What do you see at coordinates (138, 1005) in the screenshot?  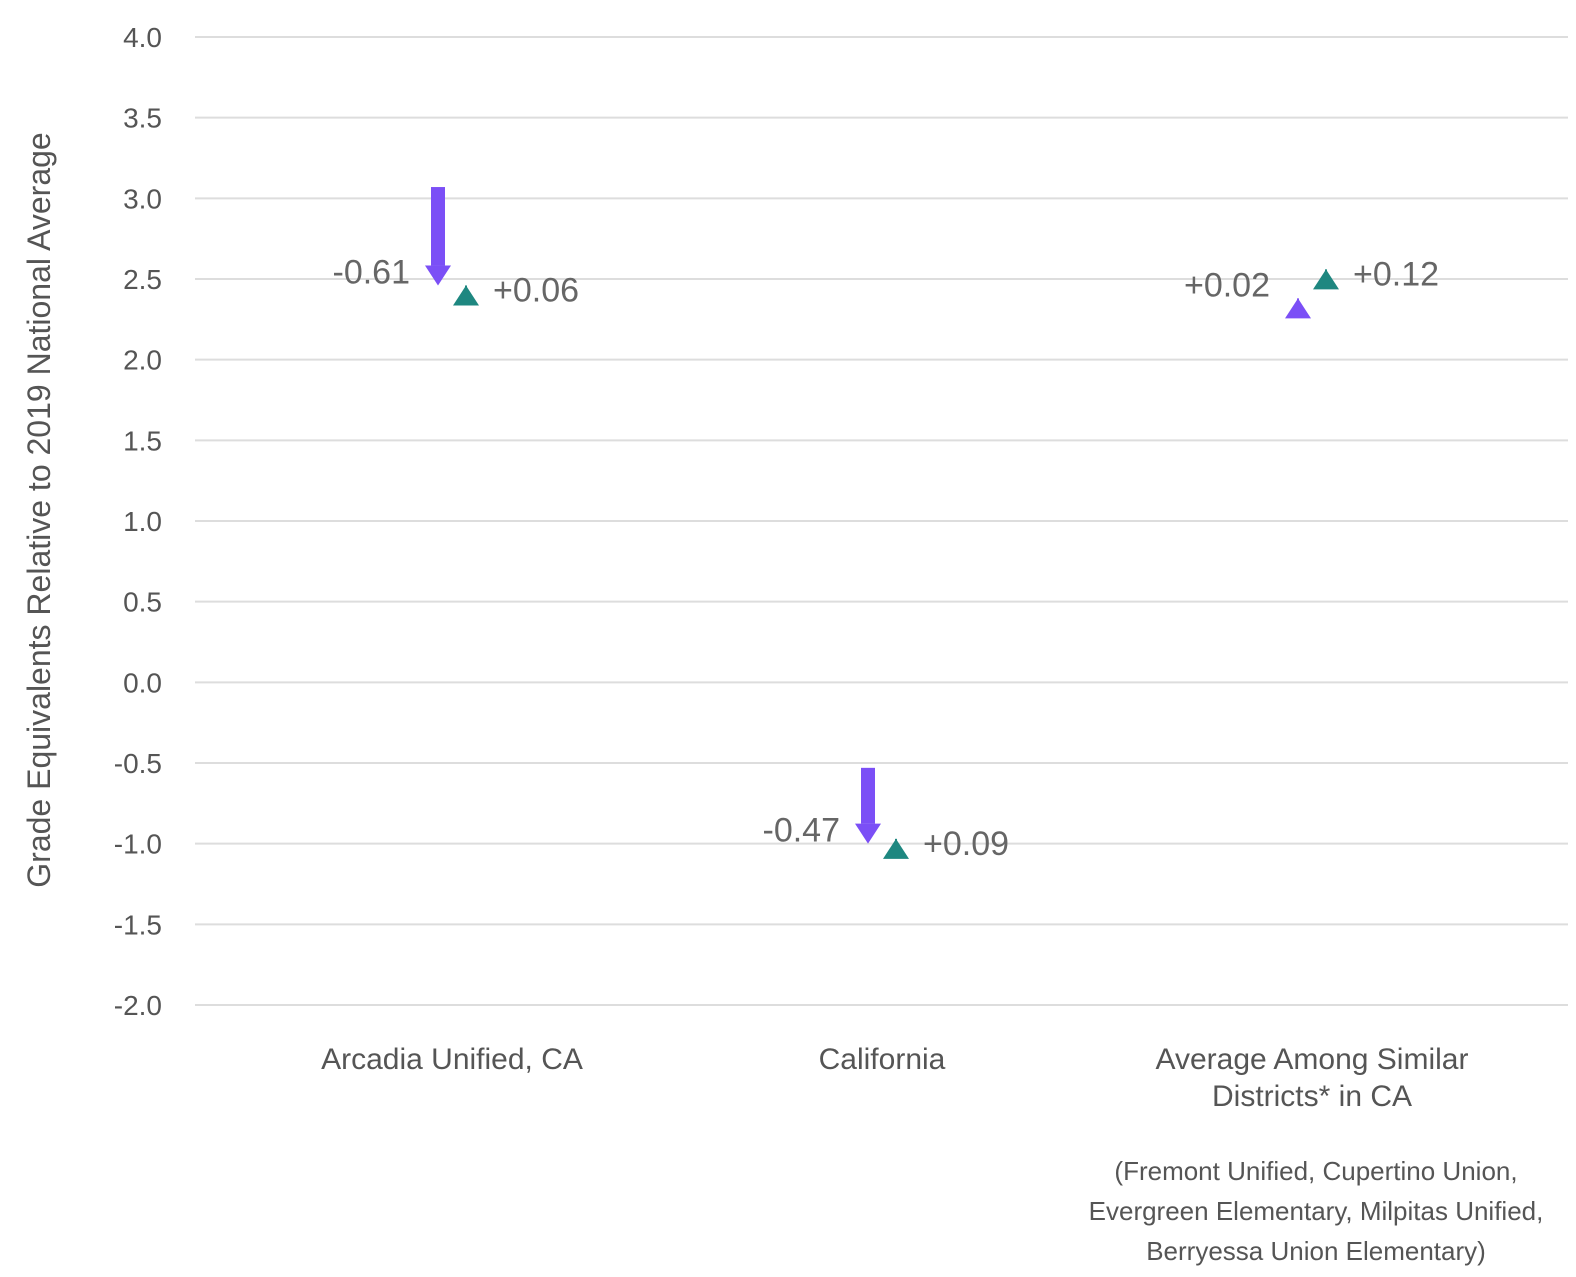 I see `y-tick-label: -2.0` at bounding box center [138, 1005].